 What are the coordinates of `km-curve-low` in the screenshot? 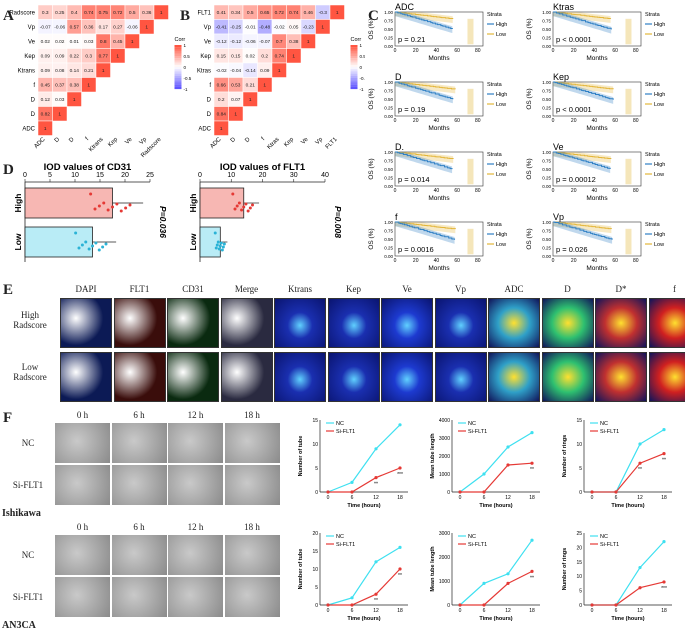 It's located at (583, 85).